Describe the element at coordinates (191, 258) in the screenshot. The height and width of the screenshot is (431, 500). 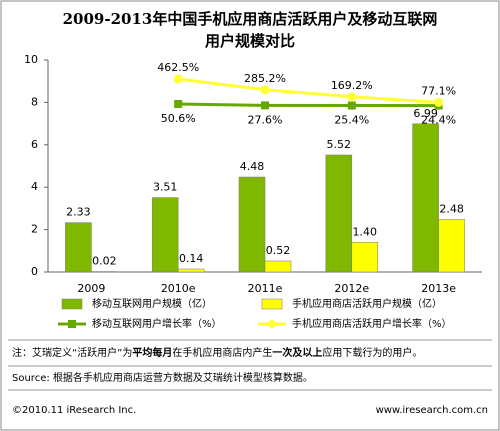
I see `value-label: 0.14` at that location.